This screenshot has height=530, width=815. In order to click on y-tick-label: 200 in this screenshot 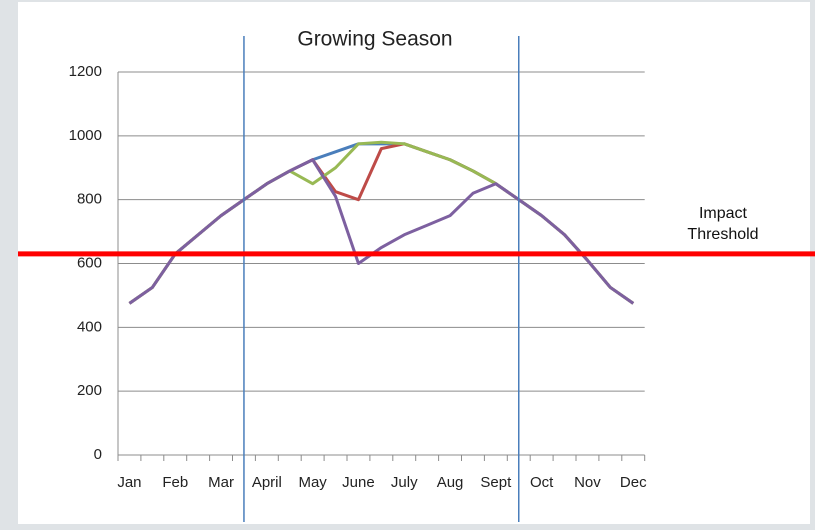, I will do `click(89, 390)`.